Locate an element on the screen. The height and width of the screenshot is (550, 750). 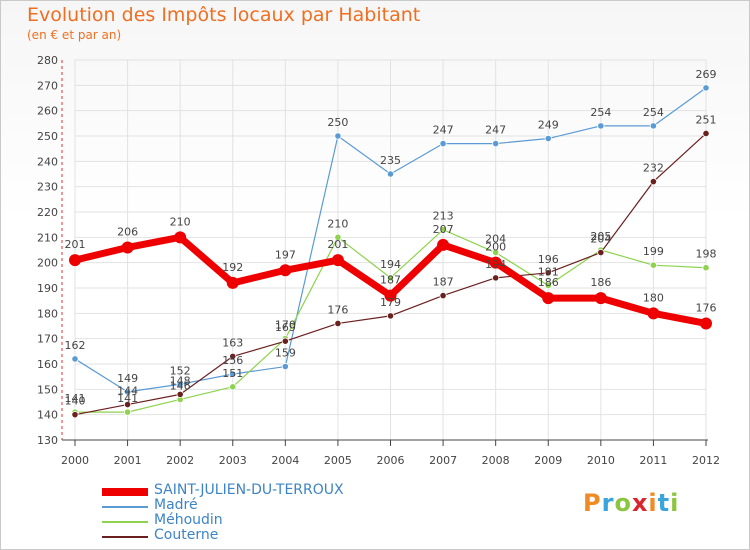
x-tick-label: 2008 is located at coordinates (496, 460).